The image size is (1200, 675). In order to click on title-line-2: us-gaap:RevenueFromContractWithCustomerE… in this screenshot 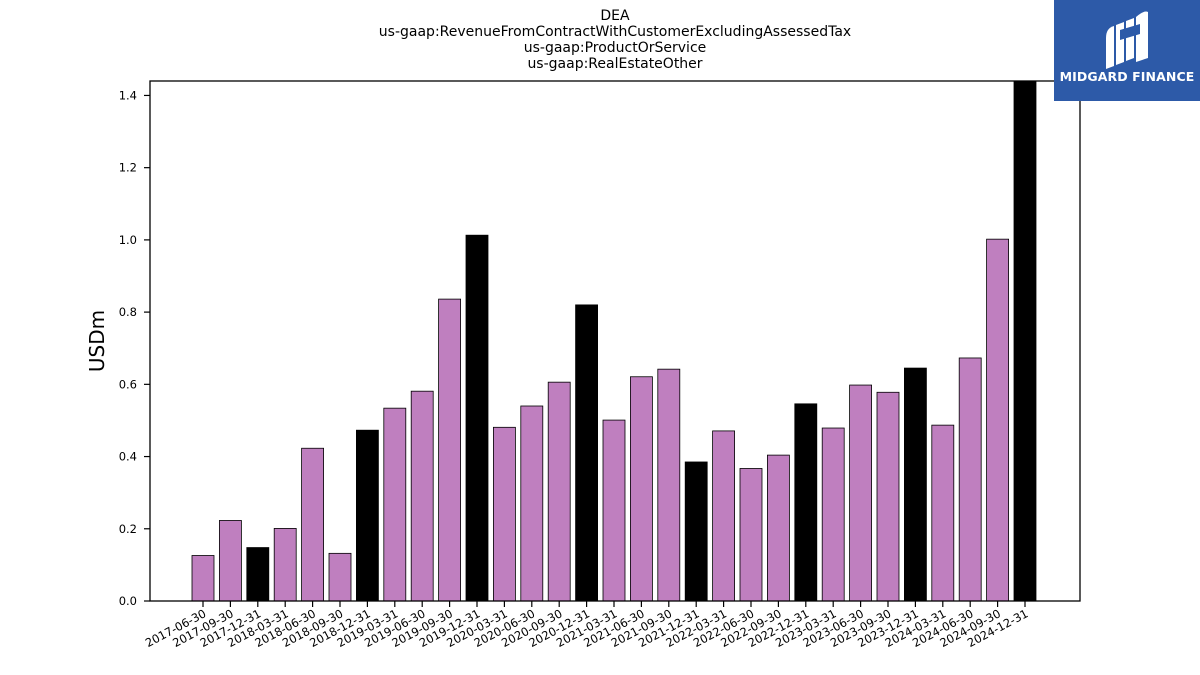, I will do `click(615, 32)`.